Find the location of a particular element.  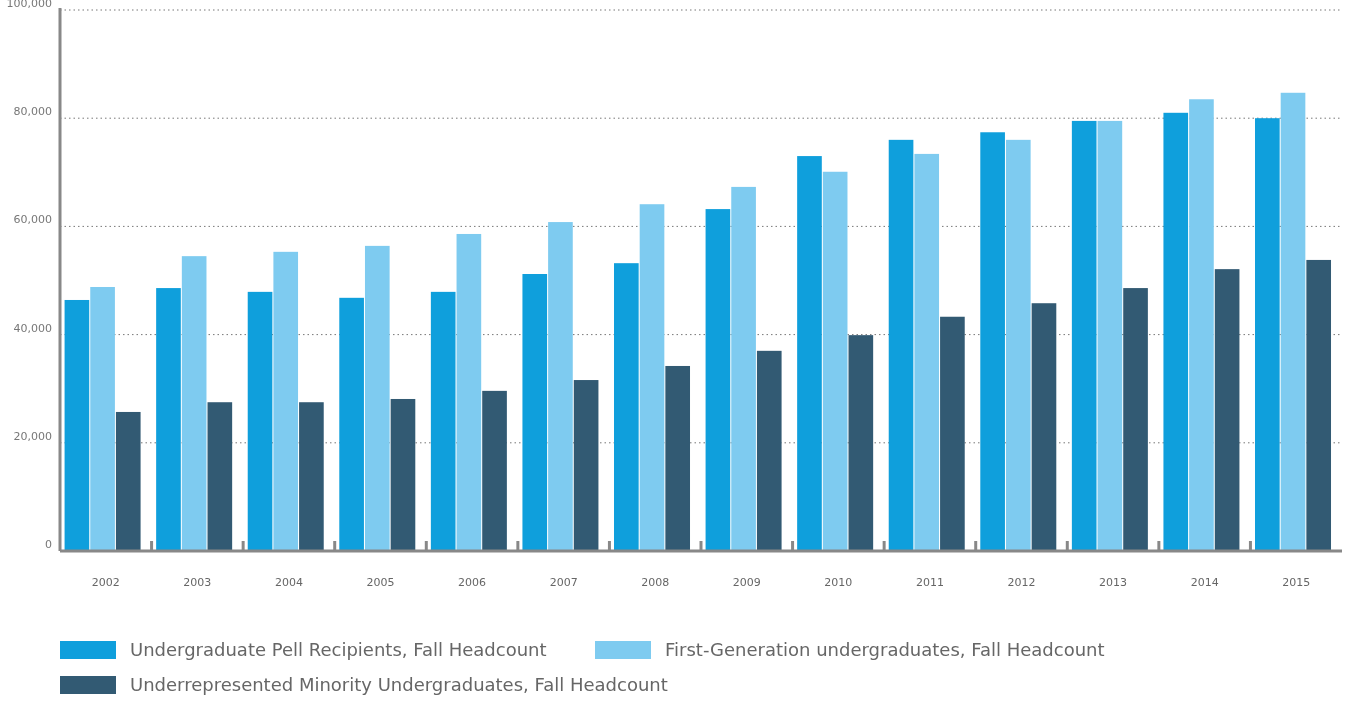

y-tick-label: 0 is located at coordinates (48, 544).